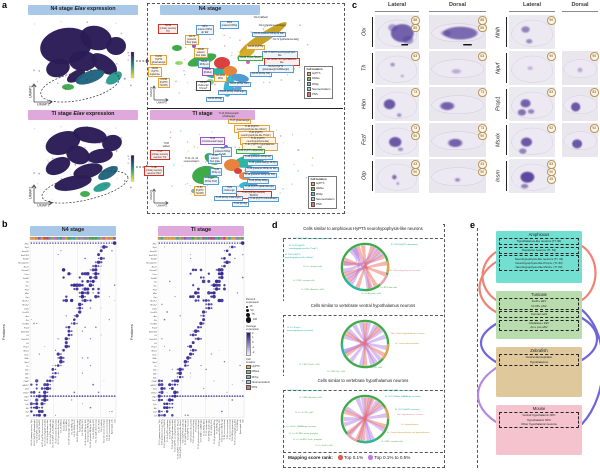 This screenshot has height=472, width=600. I want to click on svg-text: TI-13 (HyPTh glutamatergic), so click(185, 432).